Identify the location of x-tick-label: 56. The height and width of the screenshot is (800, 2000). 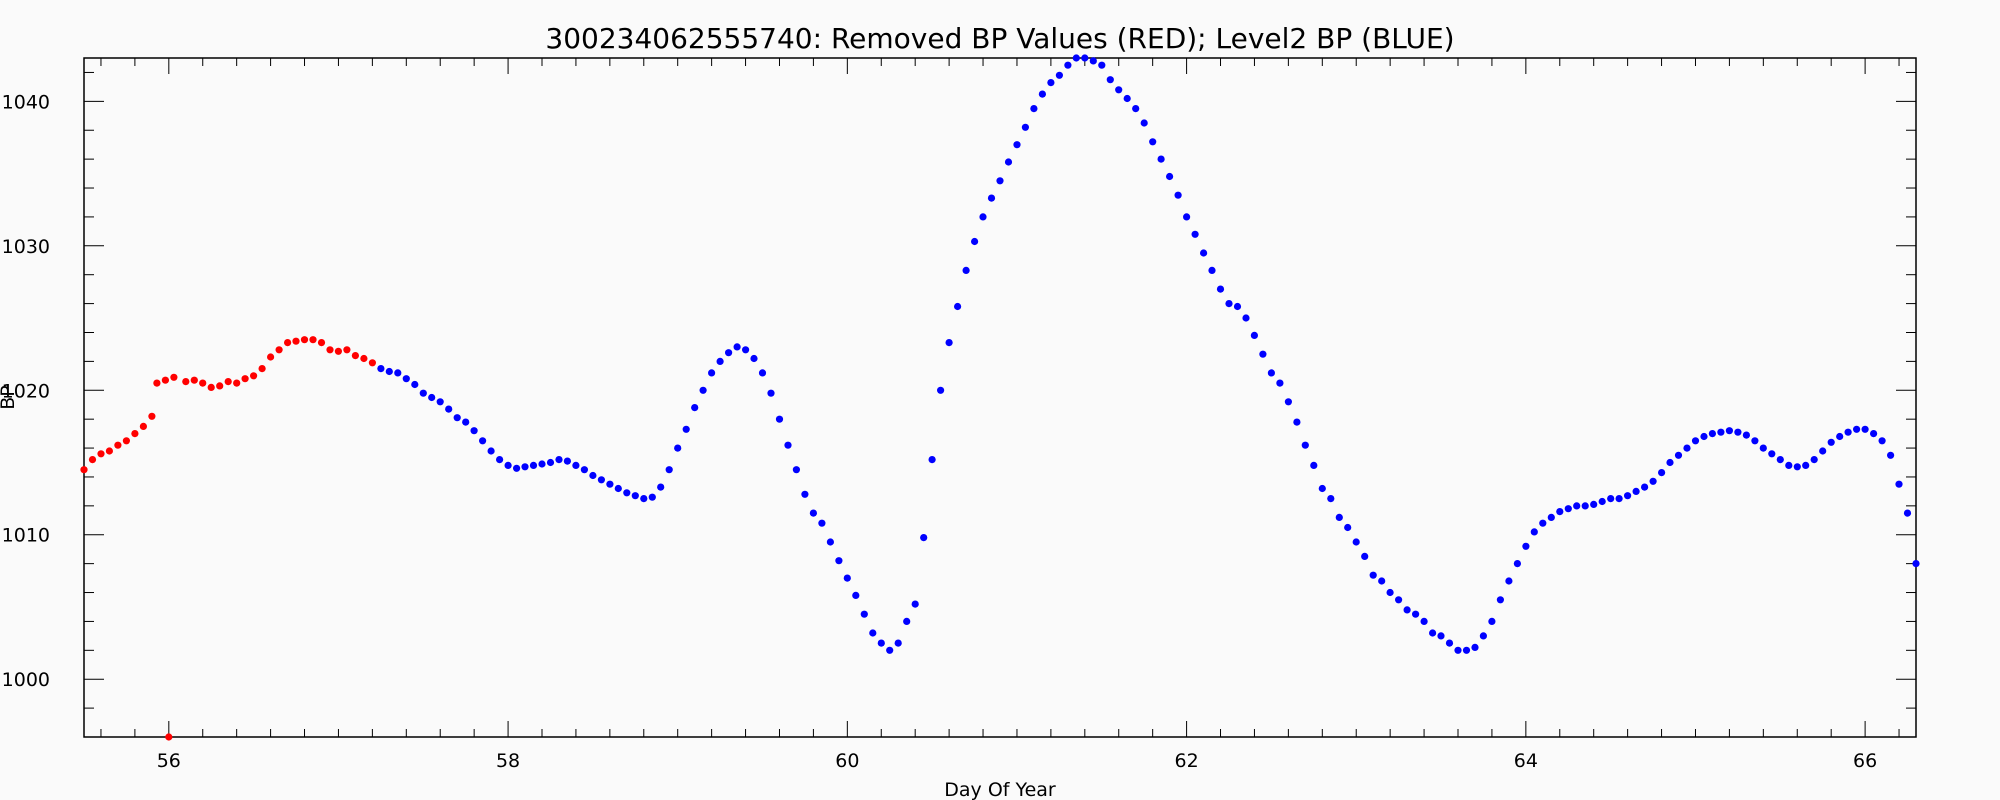
(169, 761).